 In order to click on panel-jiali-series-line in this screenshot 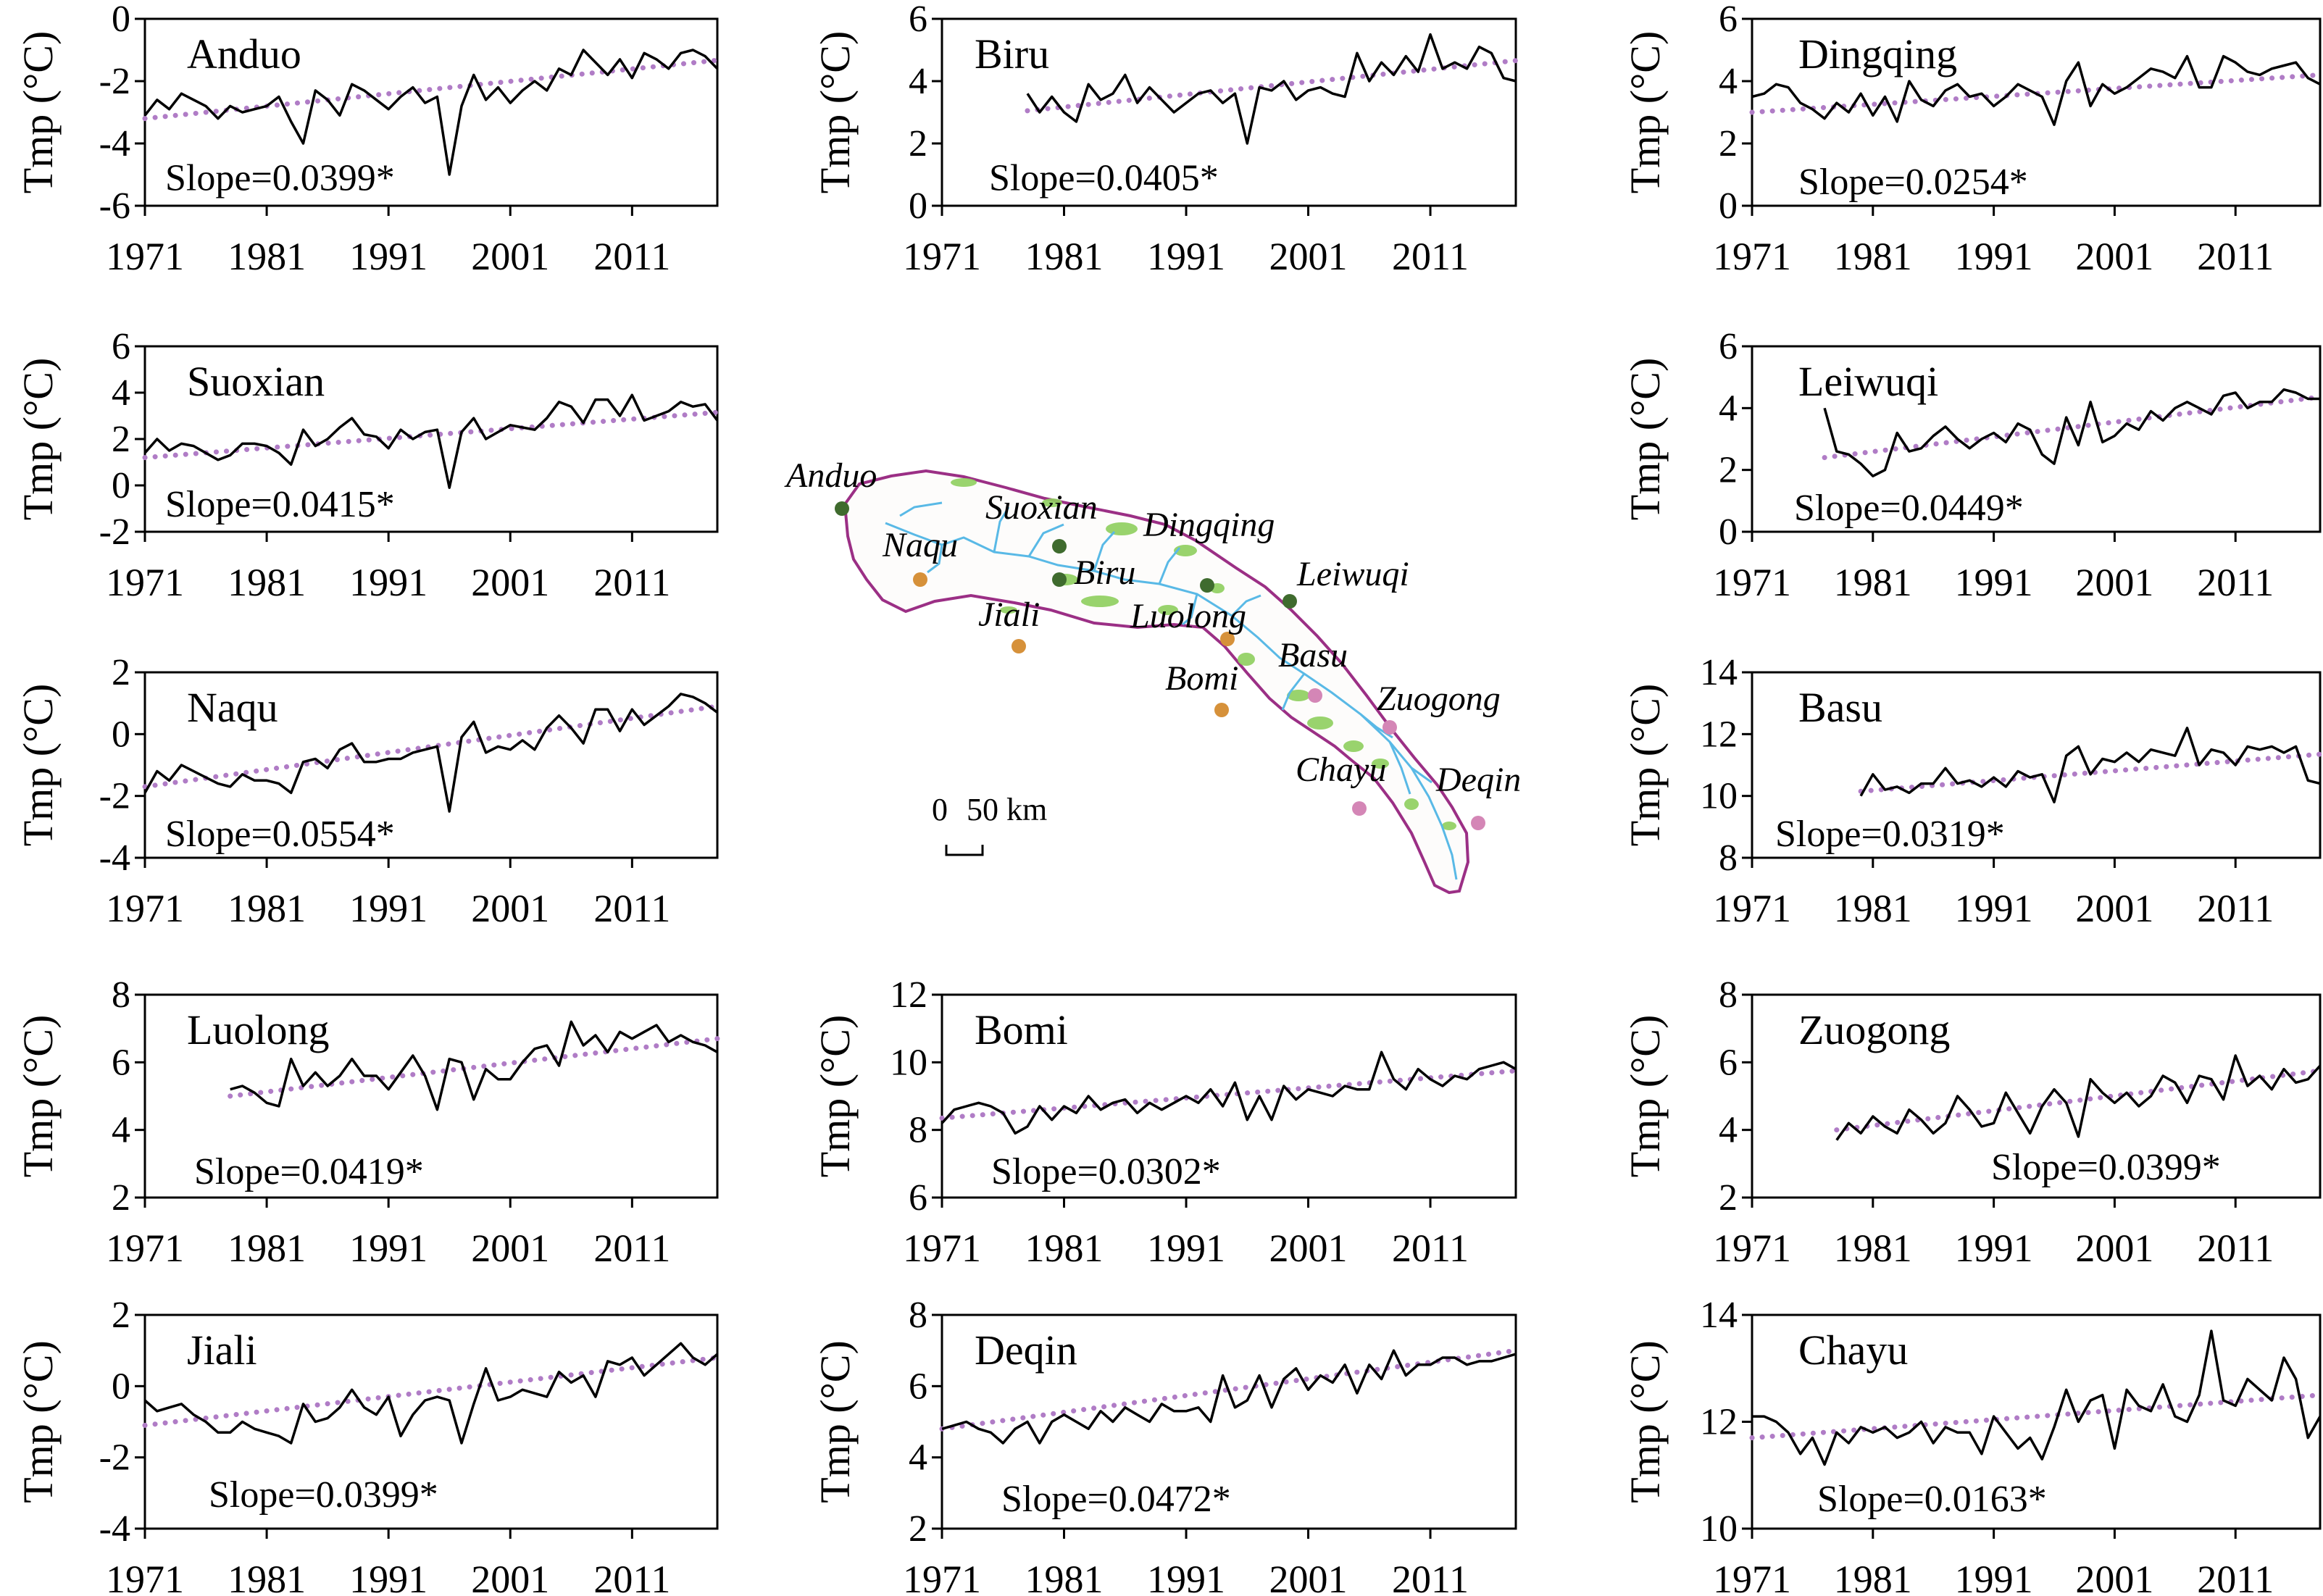, I will do `click(431, 1393)`.